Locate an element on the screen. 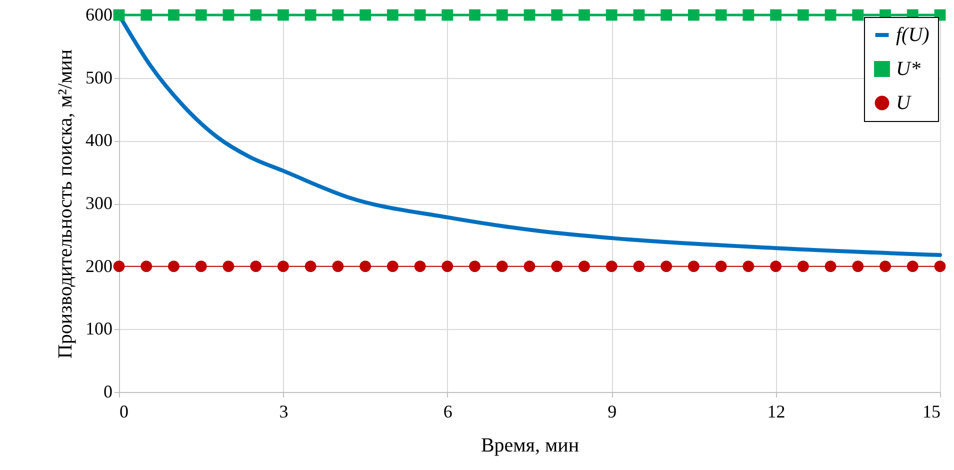 This screenshot has width=954, height=470. x-tick-label: 15 is located at coordinates (931, 412).